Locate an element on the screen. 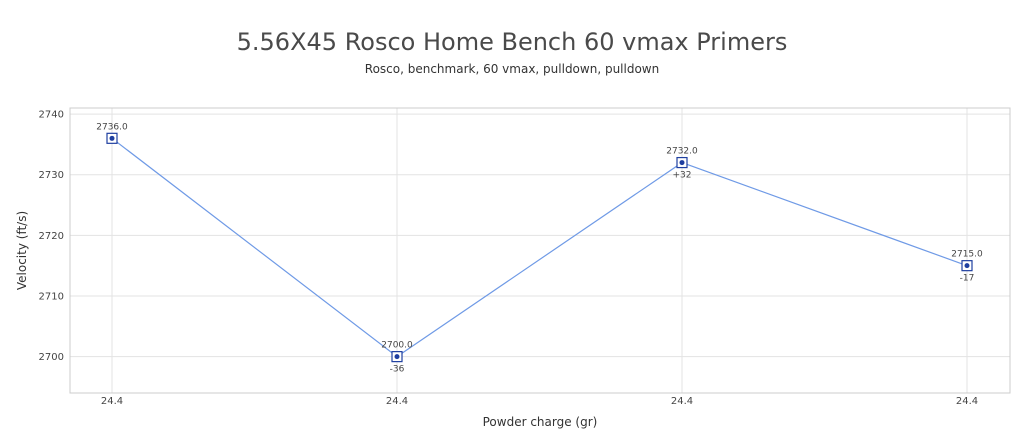 Image resolution: width=1024 pixels, height=444 pixels. x-axis-ticks: 24.4 24.4 24.4 24.4 is located at coordinates (539, 401).